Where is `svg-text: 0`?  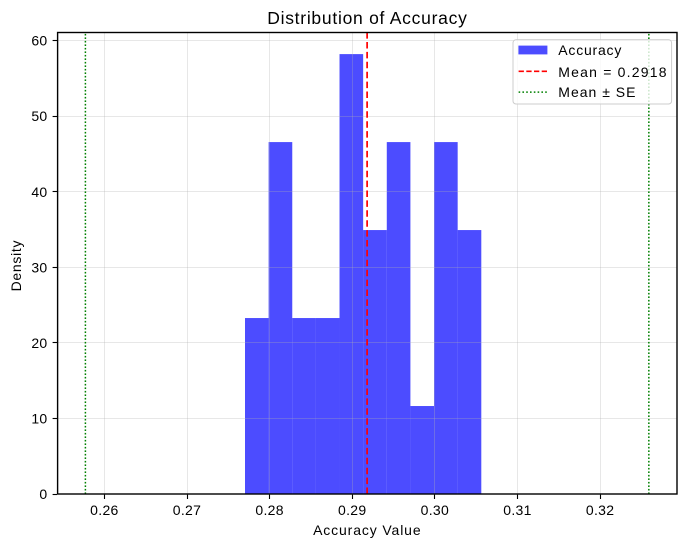
svg-text: 0 is located at coordinates (43, 494).